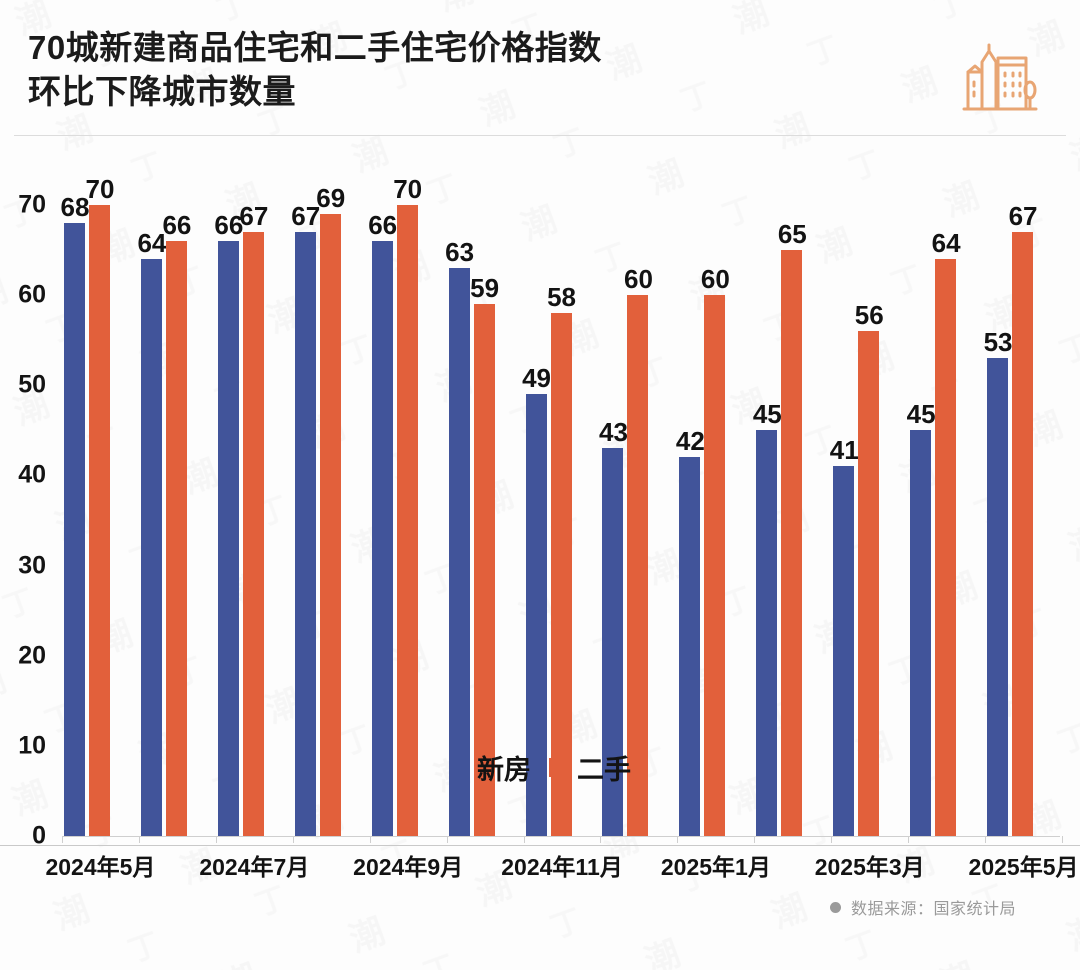 The image size is (1080, 970). What do you see at coordinates (32, 204) in the screenshot?
I see `y-axis-tick-label: 70` at bounding box center [32, 204].